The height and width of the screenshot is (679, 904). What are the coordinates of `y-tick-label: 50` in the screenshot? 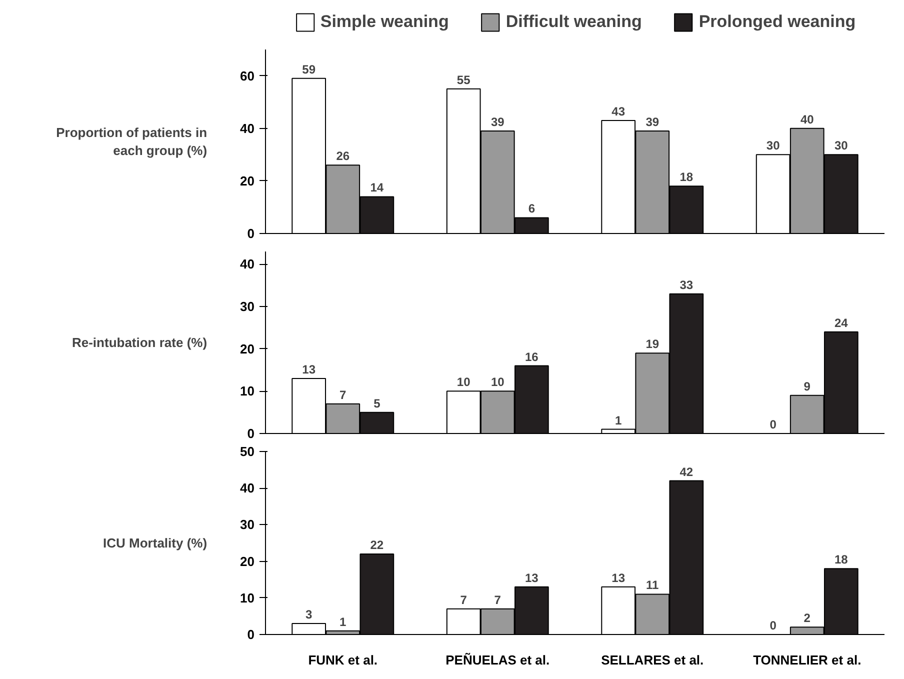 It's located at (247, 451).